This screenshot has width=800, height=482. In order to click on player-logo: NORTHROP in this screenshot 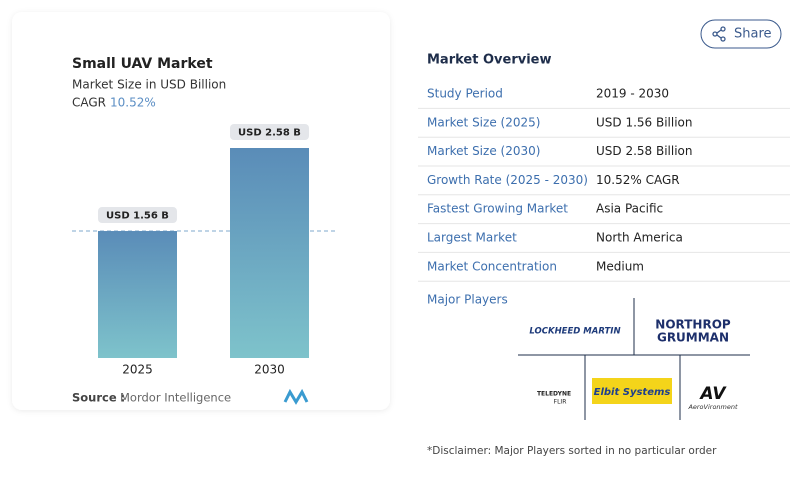, I will do `click(693, 325)`.